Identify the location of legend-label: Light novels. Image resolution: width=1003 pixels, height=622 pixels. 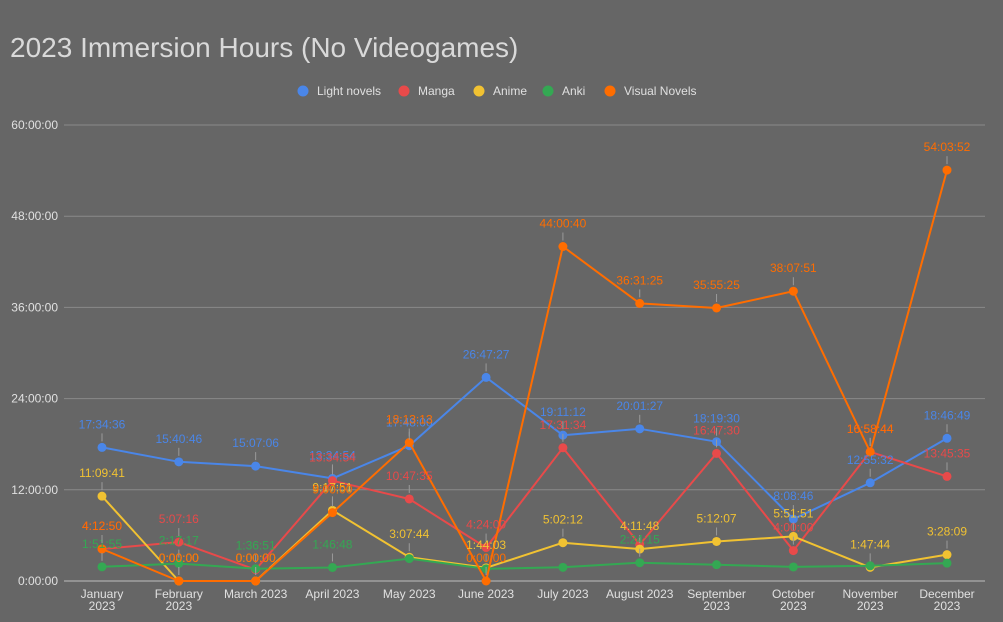
(349, 91).